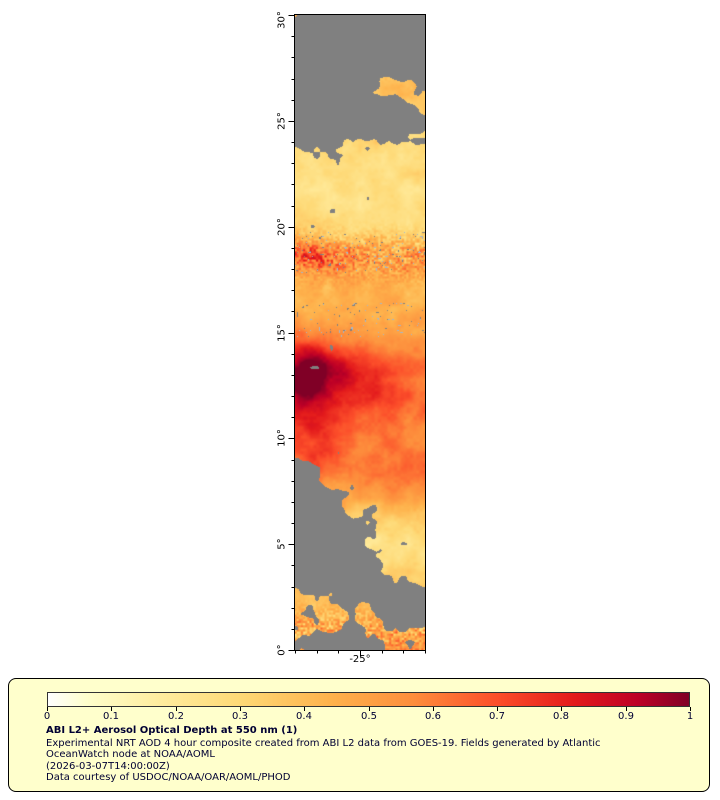 This screenshot has height=800, width=720. I want to click on lat-tick-label-15: 15°, so click(282, 333).